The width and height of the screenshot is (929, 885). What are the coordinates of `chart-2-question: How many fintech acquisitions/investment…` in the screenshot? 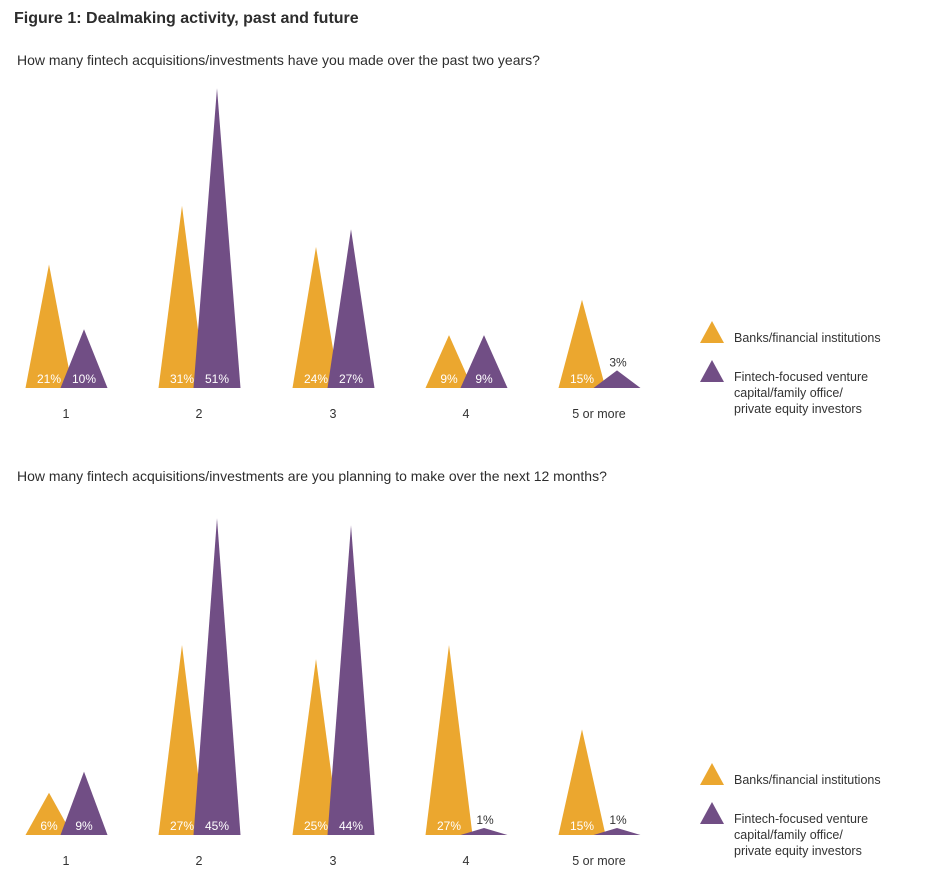 It's located at (312, 476).